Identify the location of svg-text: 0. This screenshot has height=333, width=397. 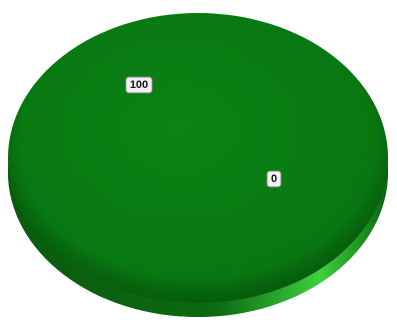
(274, 179).